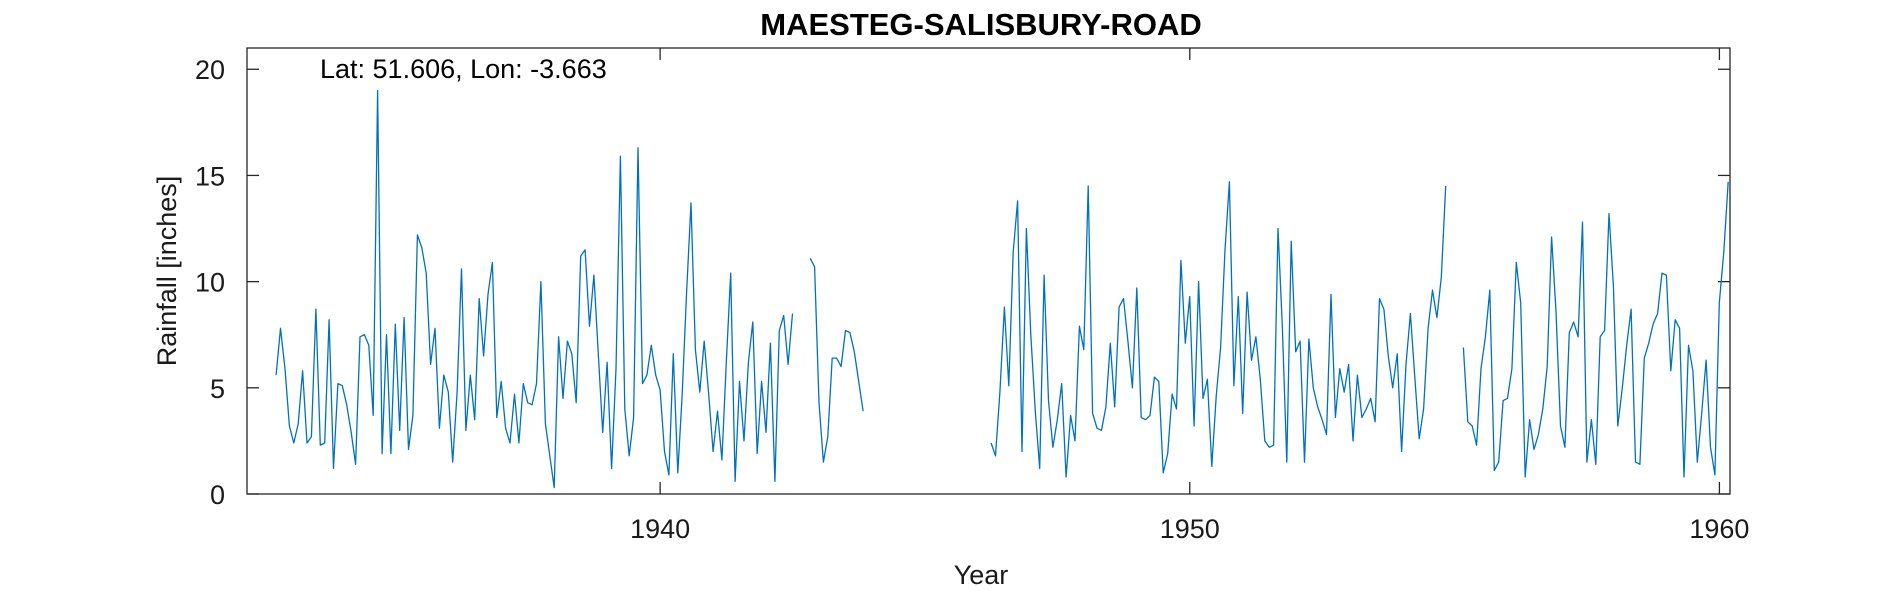 The height and width of the screenshot is (591, 1890). I want to click on x-tick-label: 1950, so click(1190, 529).